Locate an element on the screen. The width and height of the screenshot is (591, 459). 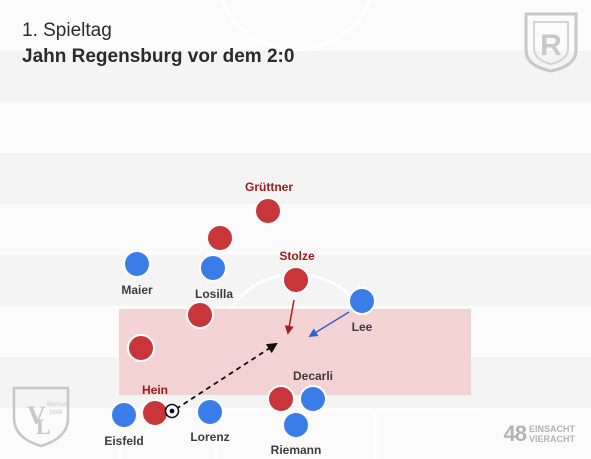
player-stolze is located at coordinates (296, 280).